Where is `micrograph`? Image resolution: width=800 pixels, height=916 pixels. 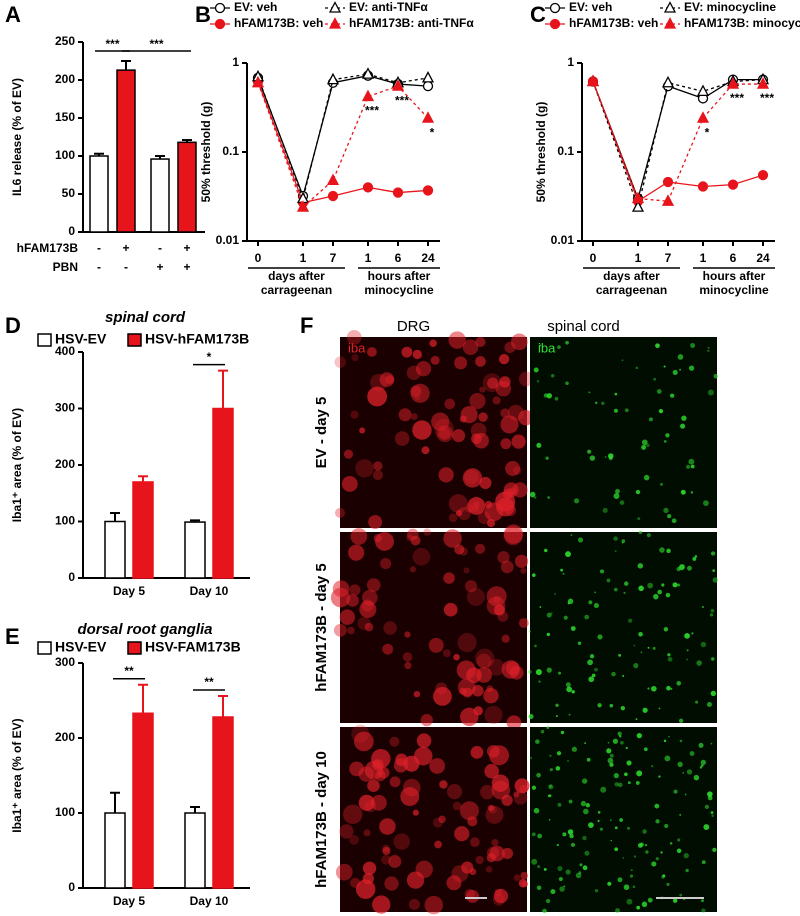
micrograph is located at coordinates (432, 819).